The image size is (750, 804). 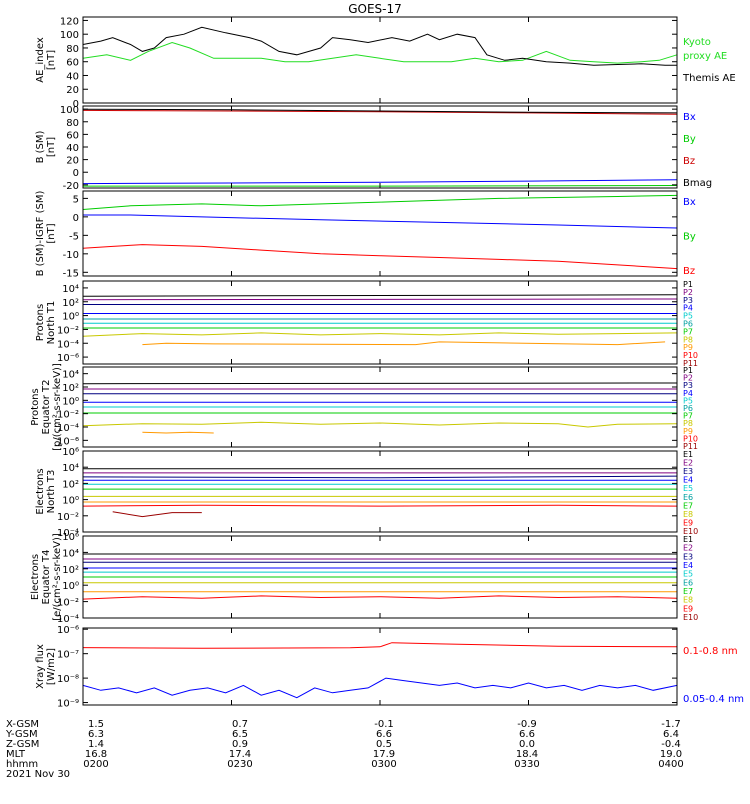 What do you see at coordinates (384, 754) in the screenshot?
I see `footer-value: 17.9` at bounding box center [384, 754].